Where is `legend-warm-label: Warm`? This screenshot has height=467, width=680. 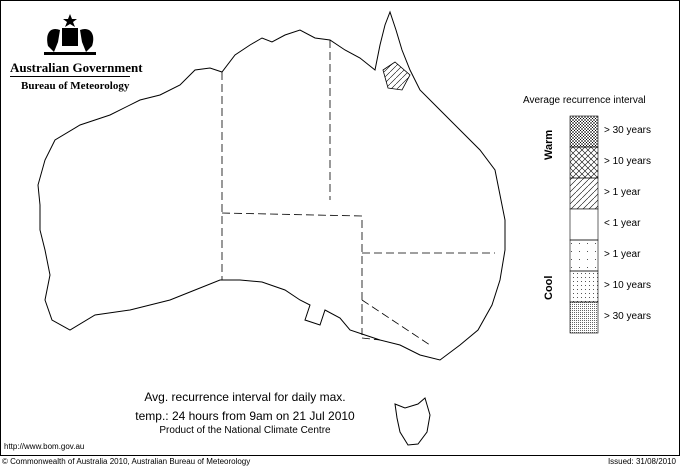
legend-warm-label: Warm is located at coordinates (549, 144).